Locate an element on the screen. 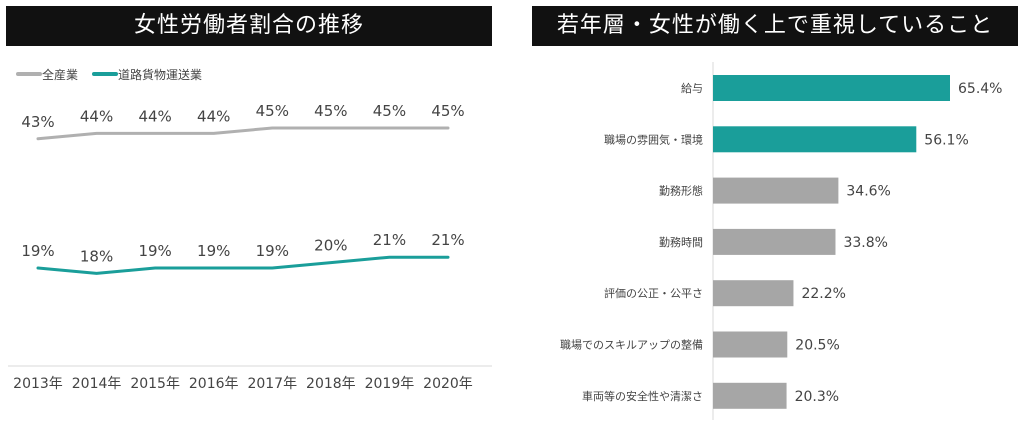 This screenshot has width=1024, height=436. bar-value-label-6: 20.3% is located at coordinates (817, 397).